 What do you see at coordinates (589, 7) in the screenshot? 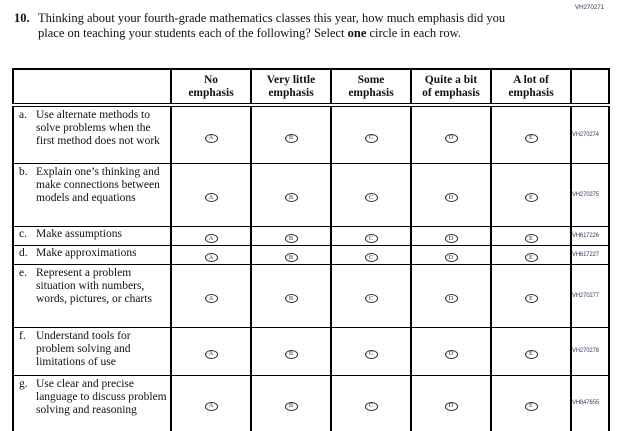
I see `page-form-code: VH270271` at bounding box center [589, 7].